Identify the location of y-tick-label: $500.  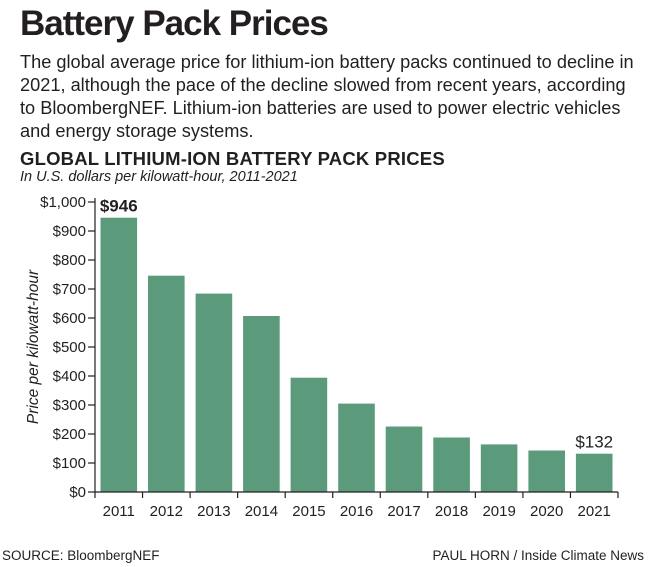
(69, 347).